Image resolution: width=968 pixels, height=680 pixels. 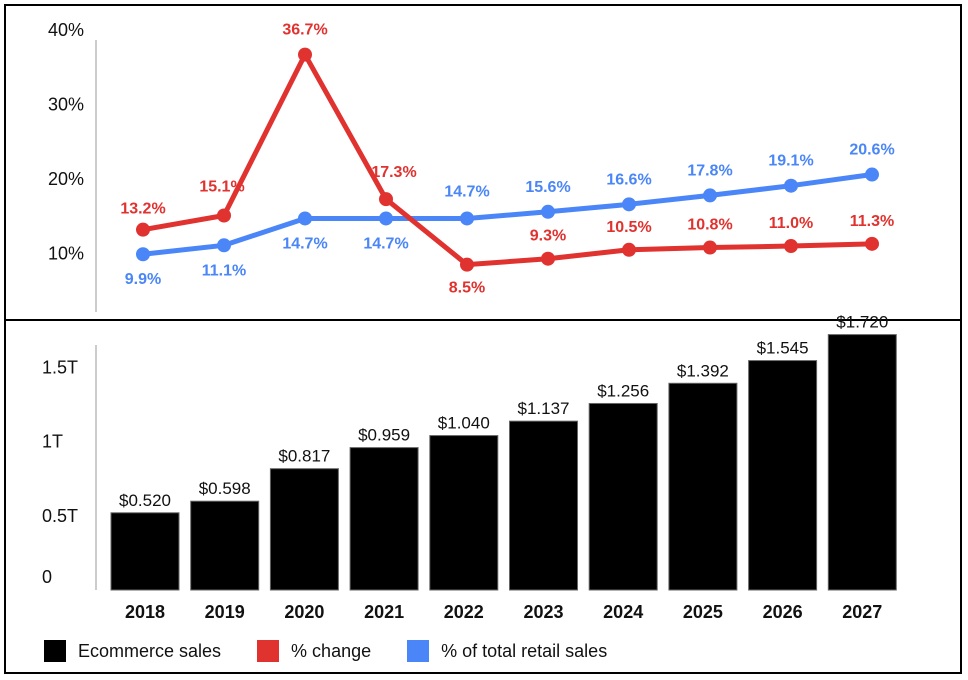 I want to click on legend-item-ecommerce-sales: Ecommerce sales, so click(x=132, y=651).